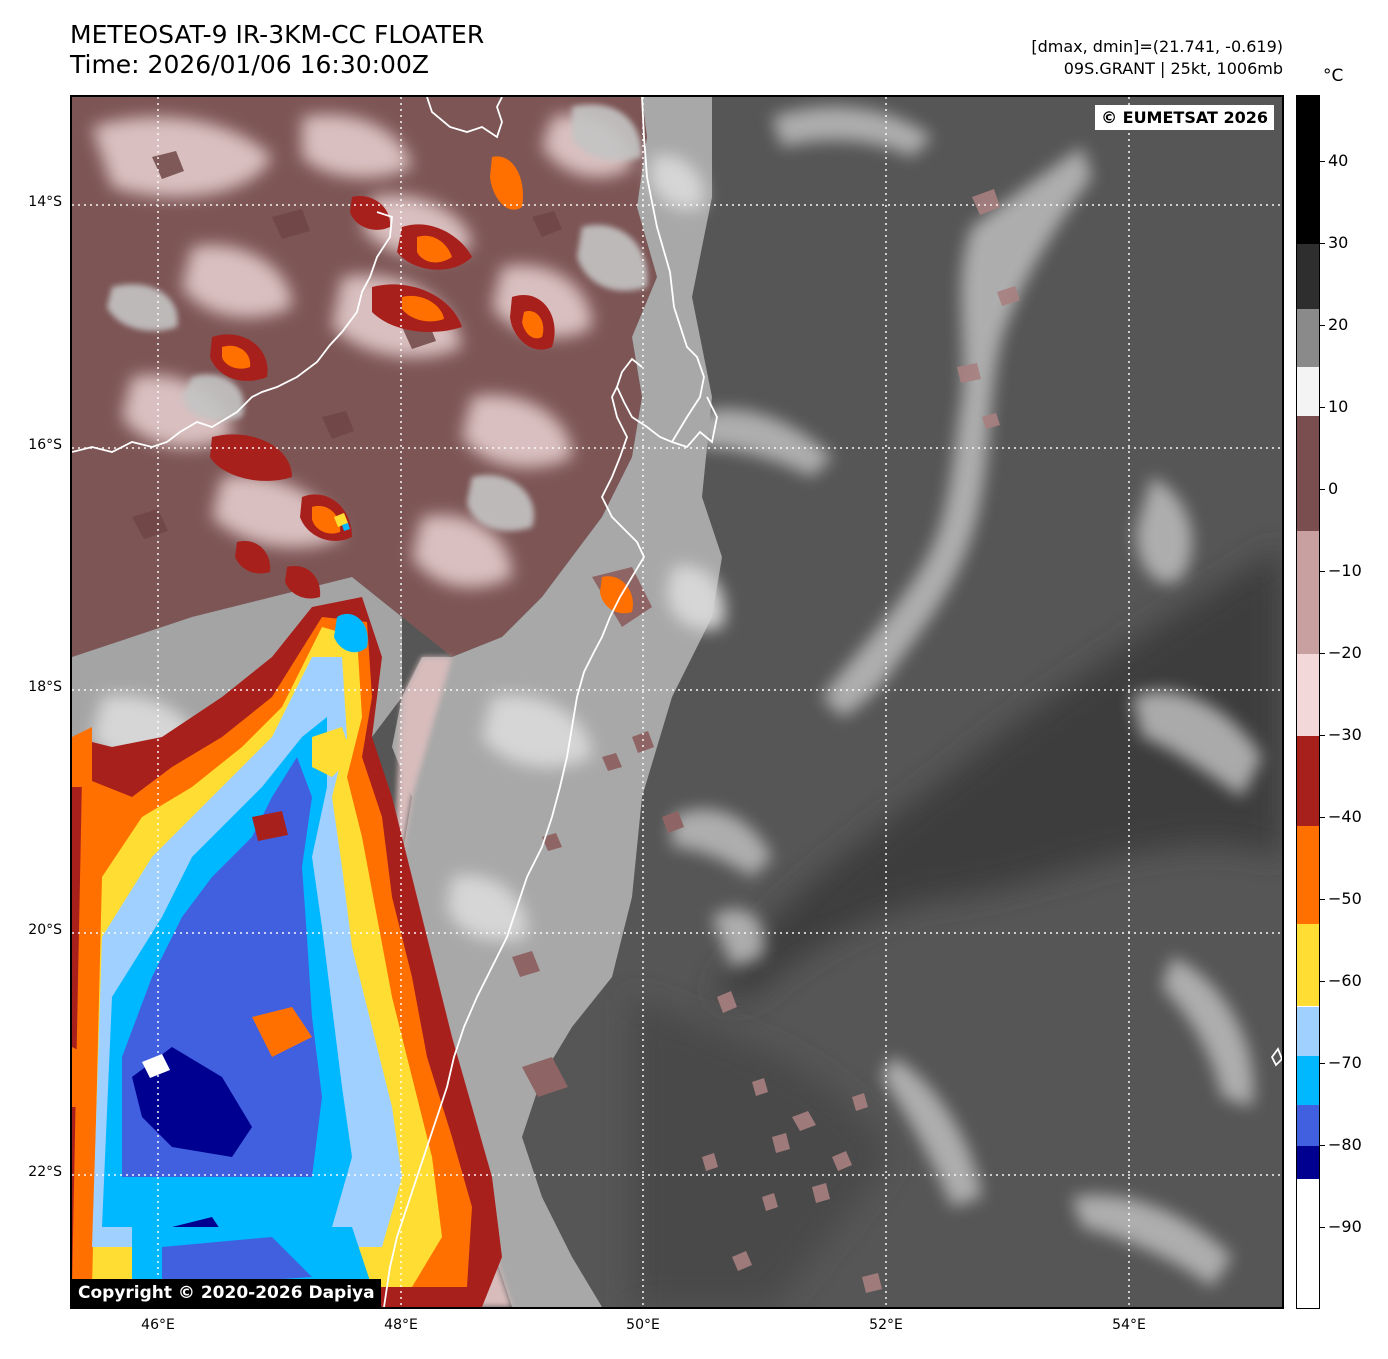 The width and height of the screenshot is (1388, 1359). I want to click on cluster-blue-north, so click(351, 633).